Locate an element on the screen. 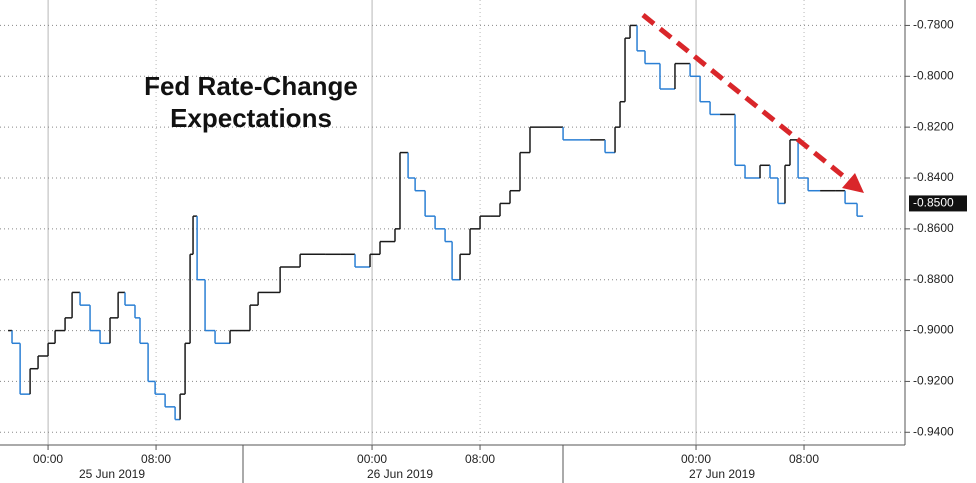  chart-title: Fed Rate-Change Expectations is located at coordinates (251, 102).